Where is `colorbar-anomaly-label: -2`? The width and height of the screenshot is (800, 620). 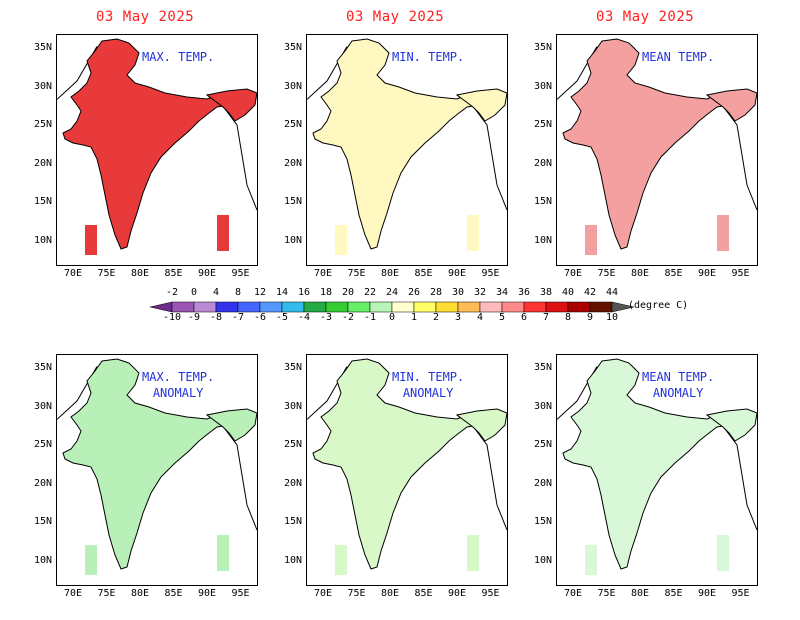
colorbar-anomaly-label: -2 is located at coordinates (348, 317).